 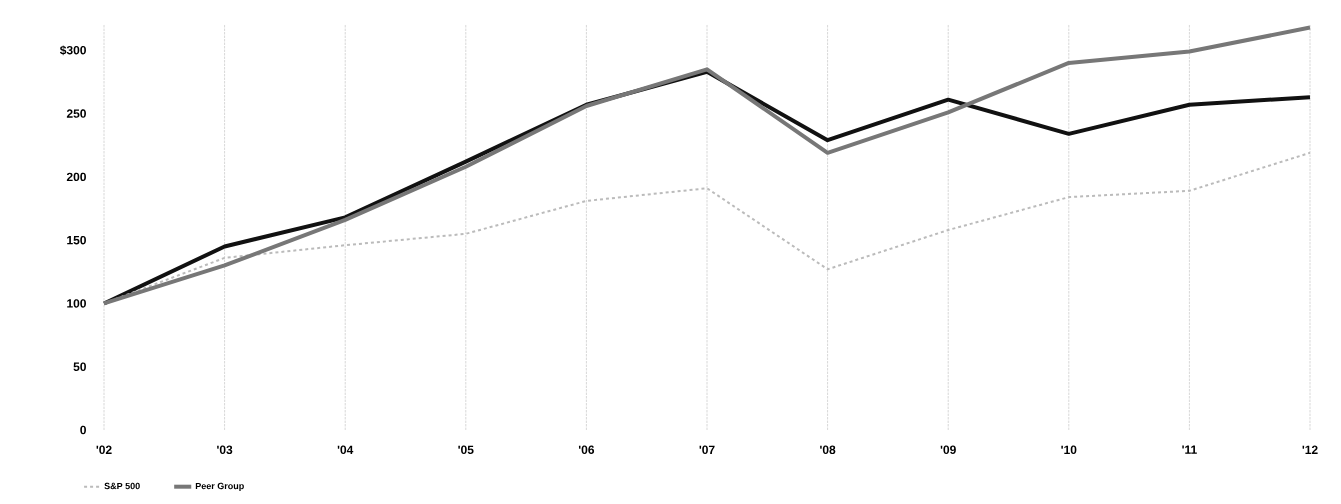 What do you see at coordinates (76, 240) in the screenshot?
I see `y-tick-label: 150` at bounding box center [76, 240].